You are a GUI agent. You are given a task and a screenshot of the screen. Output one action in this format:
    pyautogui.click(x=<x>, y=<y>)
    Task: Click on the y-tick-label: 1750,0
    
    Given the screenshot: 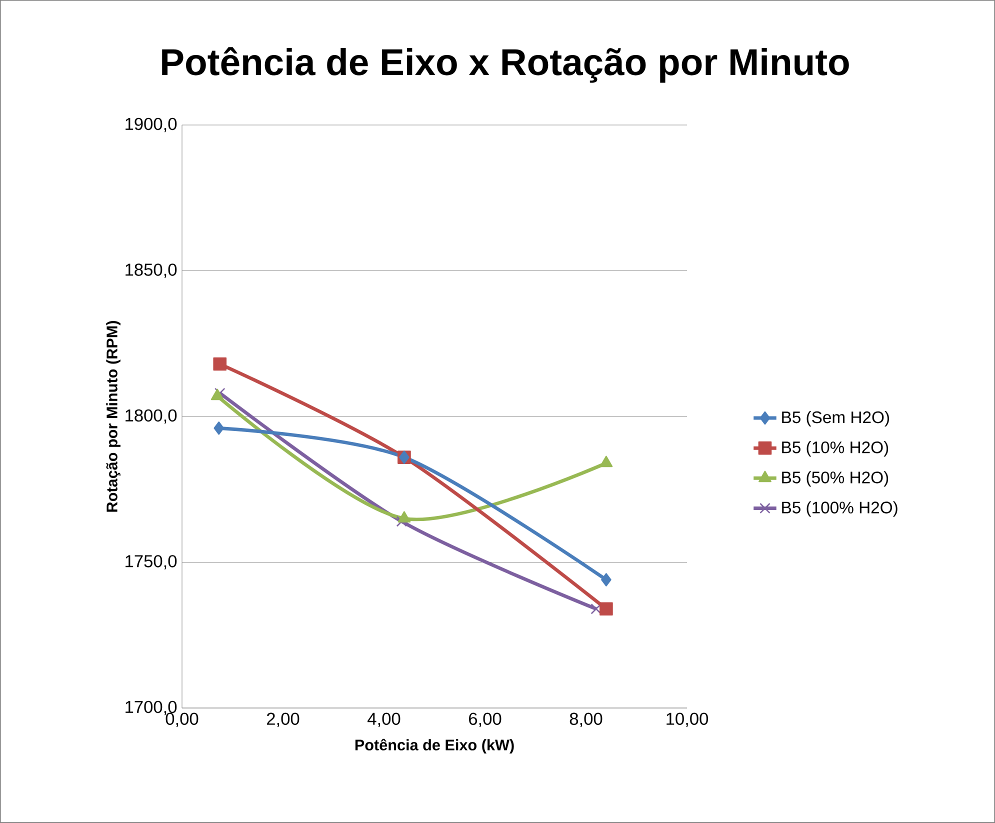 What is the action you would take?
    pyautogui.click(x=151, y=562)
    